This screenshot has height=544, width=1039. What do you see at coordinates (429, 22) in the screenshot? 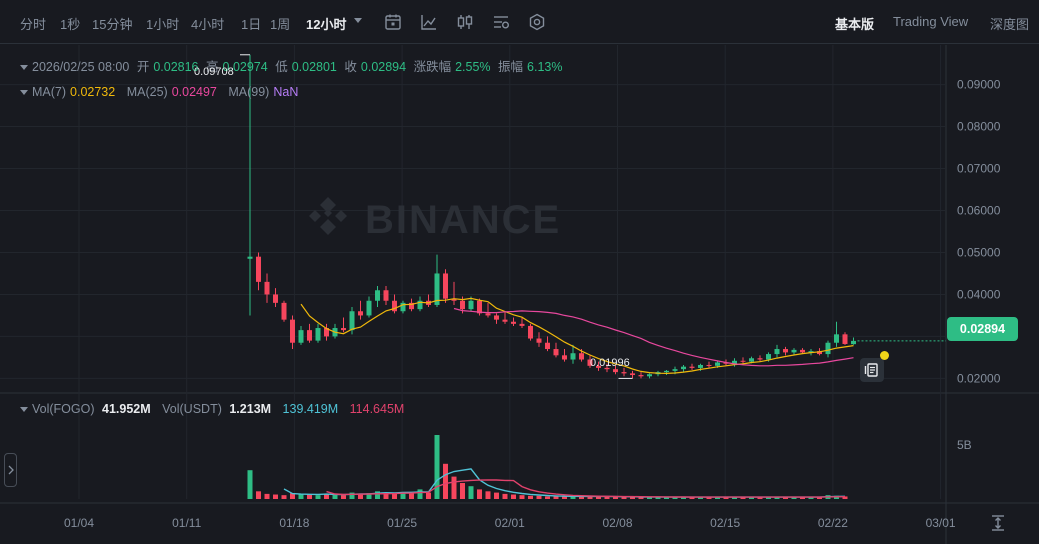
I see `line-chart-icon` at bounding box center [429, 22].